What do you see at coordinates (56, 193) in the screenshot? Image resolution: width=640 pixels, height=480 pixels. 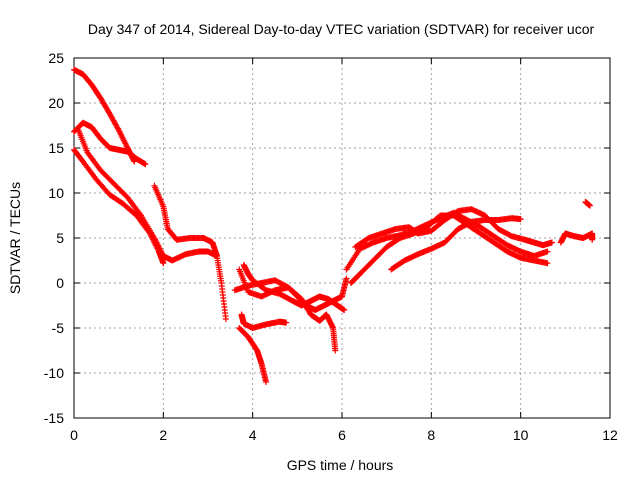 I see `y-tick-label: 10` at bounding box center [56, 193].